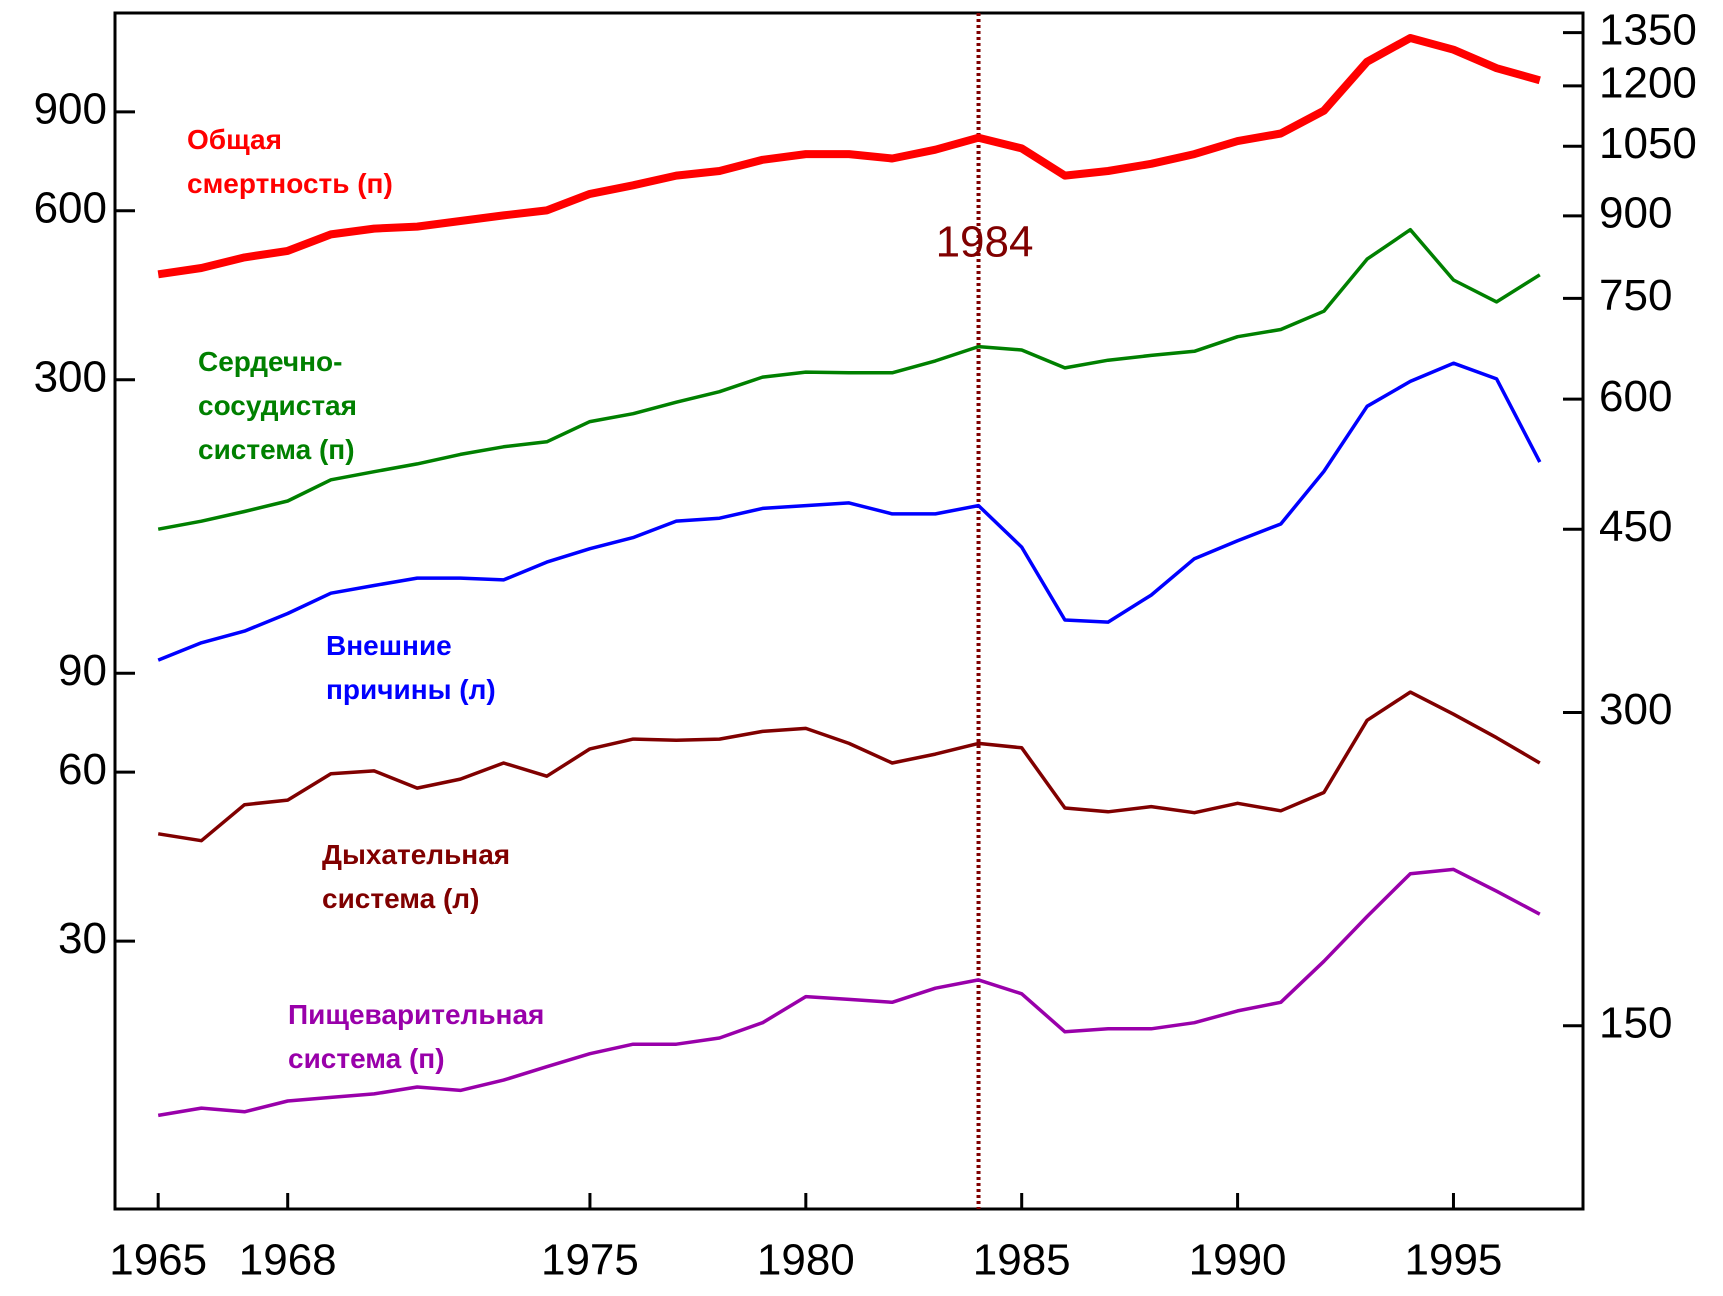 This screenshot has height=1296, width=1723. What do you see at coordinates (82, 670) in the screenshot?
I see `y-tick-label: 90` at bounding box center [82, 670].